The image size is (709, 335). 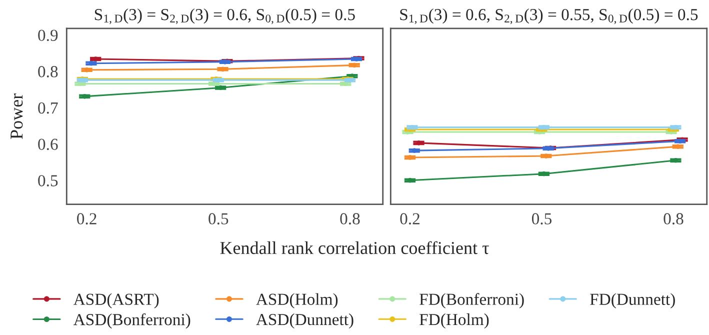 What do you see at coordinates (354, 247) in the screenshot?
I see `x-axis-title: Kendall rank correlation coefficient τ` at bounding box center [354, 247].